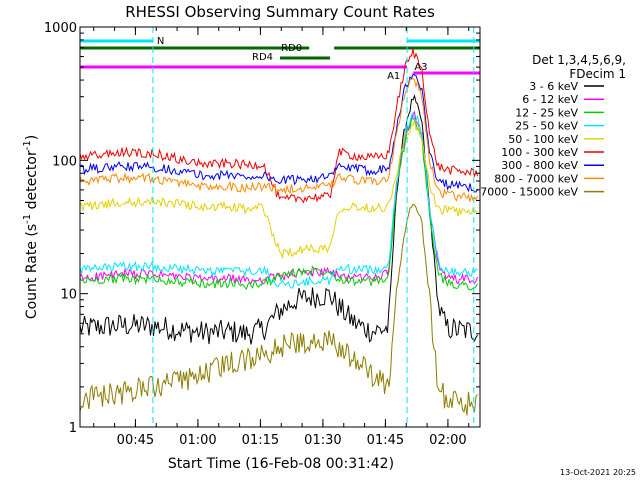  Describe the element at coordinates (260, 440) in the screenshot. I see `x-tick-label-2: 01:15` at that location.